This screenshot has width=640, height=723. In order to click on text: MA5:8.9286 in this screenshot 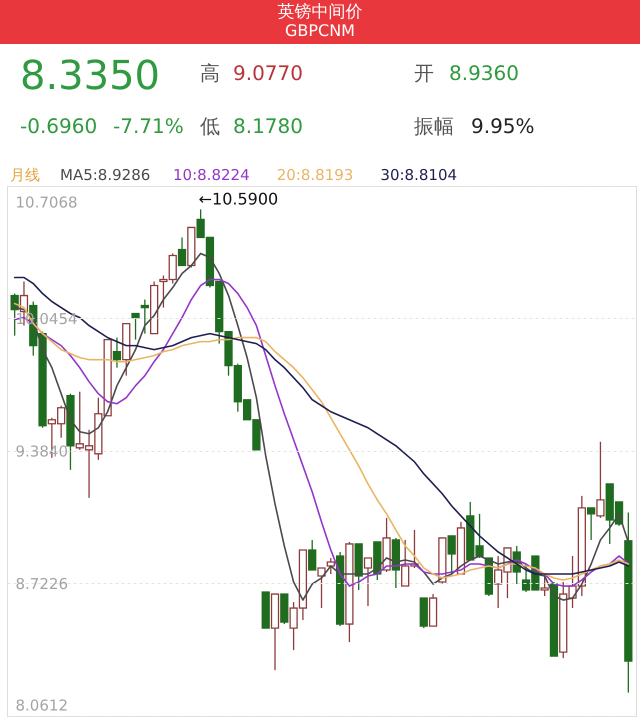, I will do `click(105, 175)`.